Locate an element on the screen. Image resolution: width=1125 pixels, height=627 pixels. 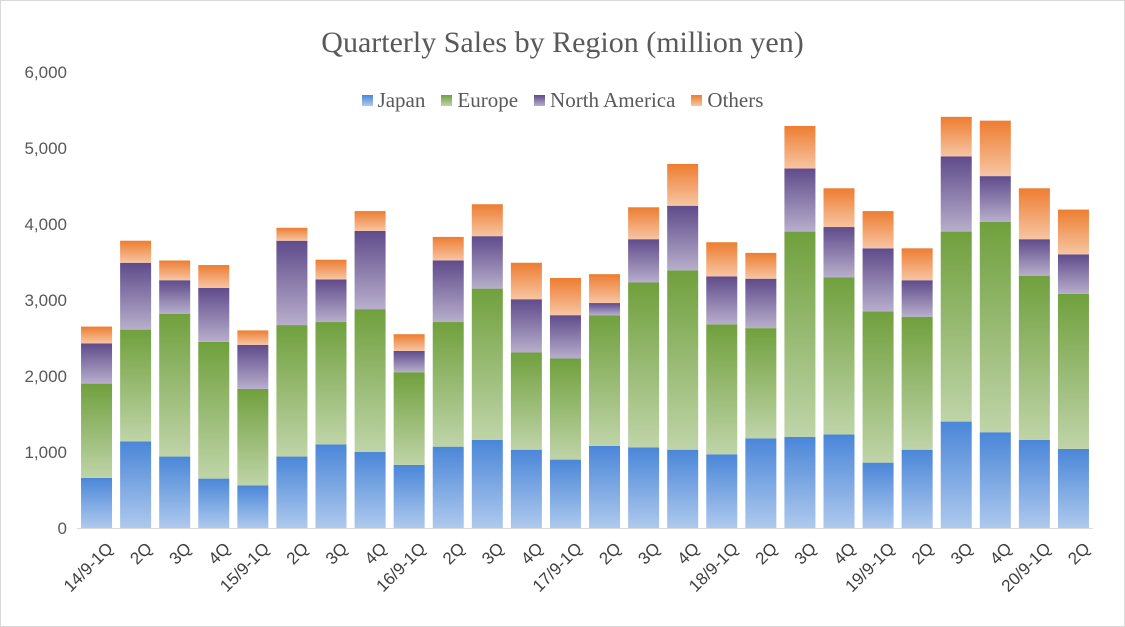
legend-swatch-europe is located at coordinates (447, 100).